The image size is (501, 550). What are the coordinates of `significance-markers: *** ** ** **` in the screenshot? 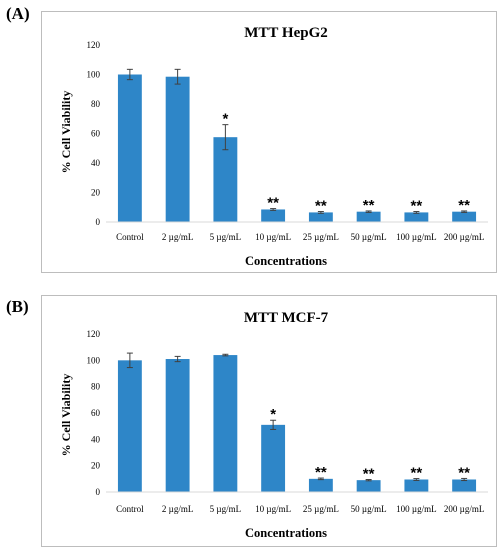 It's located at (370, 444).